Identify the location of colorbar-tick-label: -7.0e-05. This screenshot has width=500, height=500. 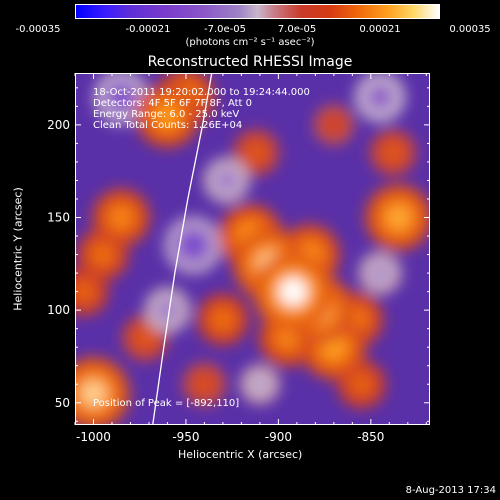
(225, 29).